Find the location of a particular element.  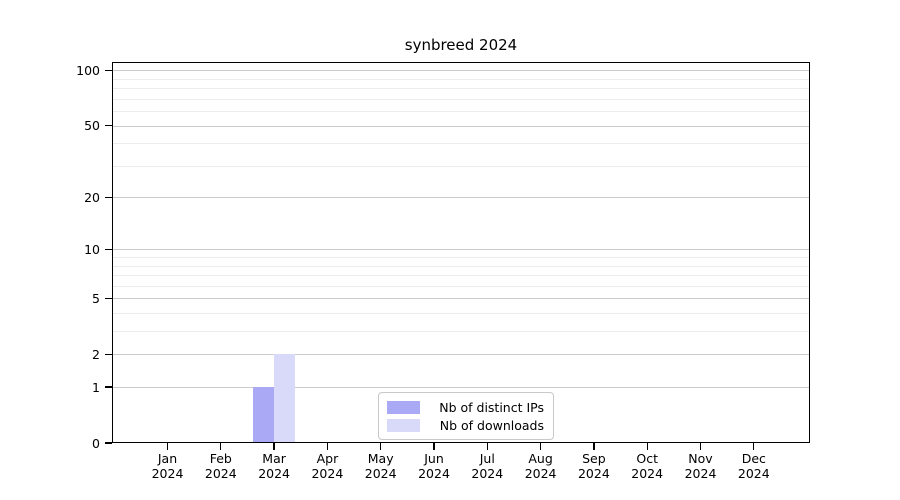

x-tick-month: Oct is located at coordinates (647, 458).